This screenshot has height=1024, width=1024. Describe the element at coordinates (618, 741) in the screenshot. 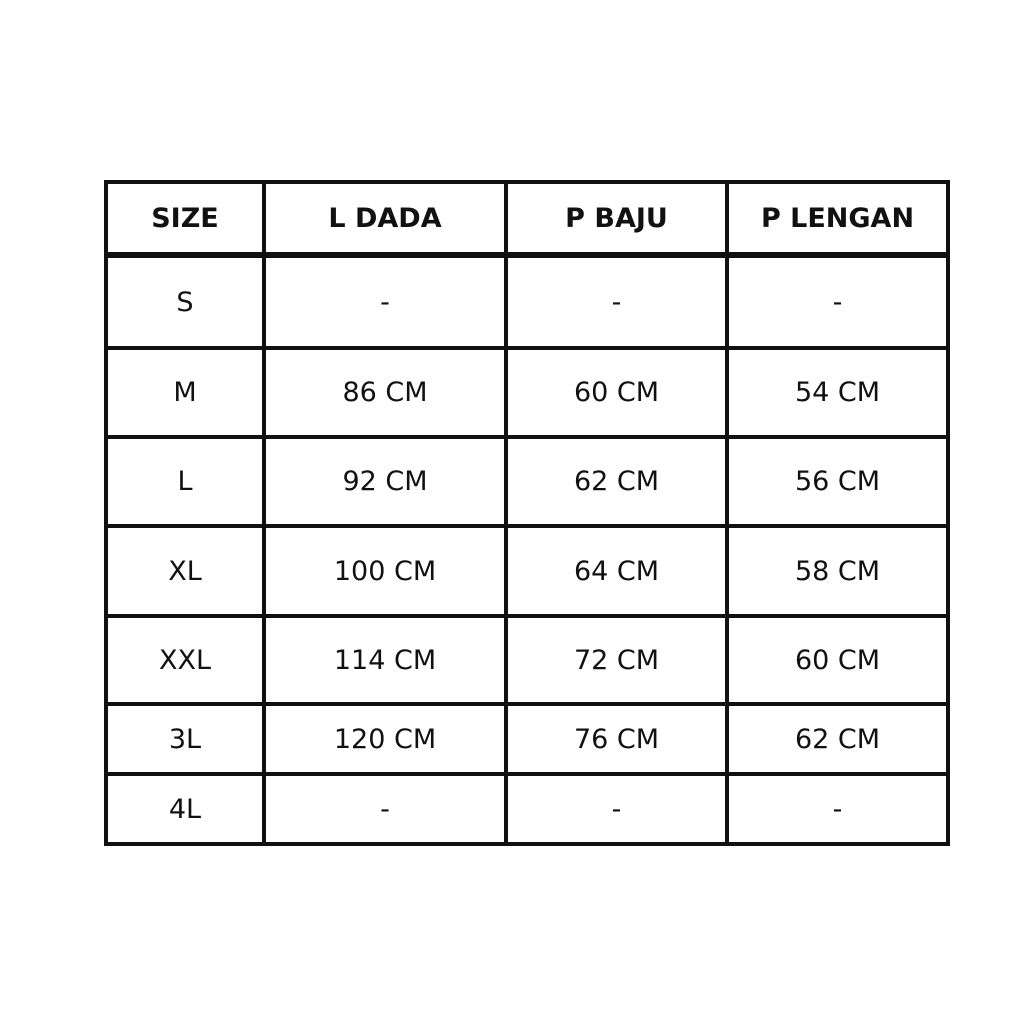

I see `measurement-cell: 76 CM` at that location.